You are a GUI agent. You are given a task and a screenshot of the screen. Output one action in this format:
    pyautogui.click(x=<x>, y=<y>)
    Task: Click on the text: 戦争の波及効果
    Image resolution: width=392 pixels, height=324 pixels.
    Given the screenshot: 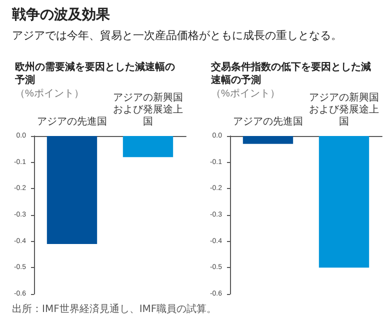 What is the action you would take?
    pyautogui.click(x=61, y=15)
    